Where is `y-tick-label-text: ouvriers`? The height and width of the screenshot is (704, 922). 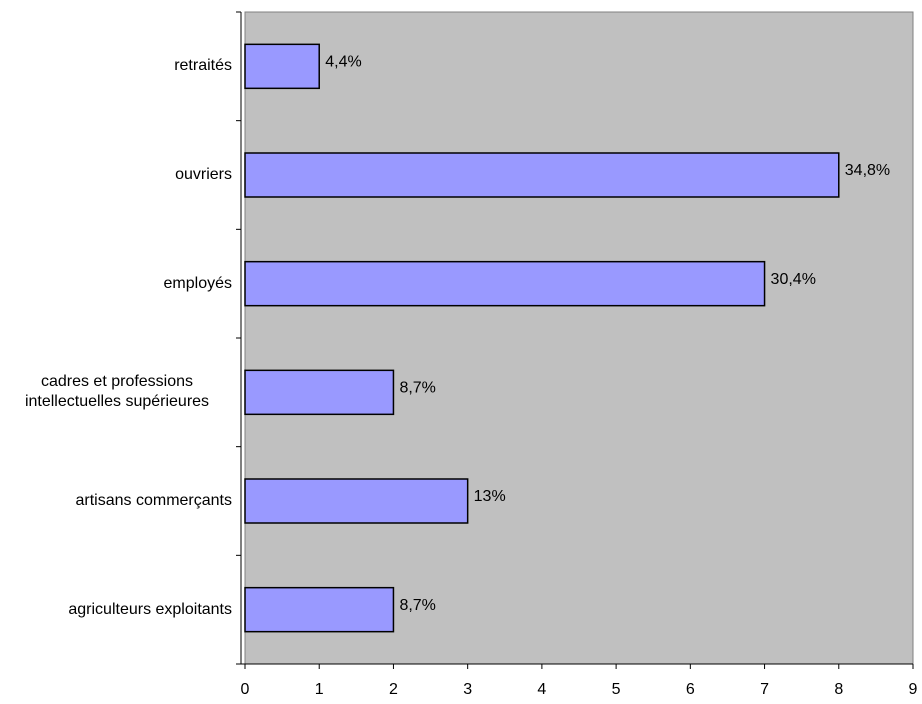
y-tick-label-text: ouvriers is located at coordinates (203, 174).